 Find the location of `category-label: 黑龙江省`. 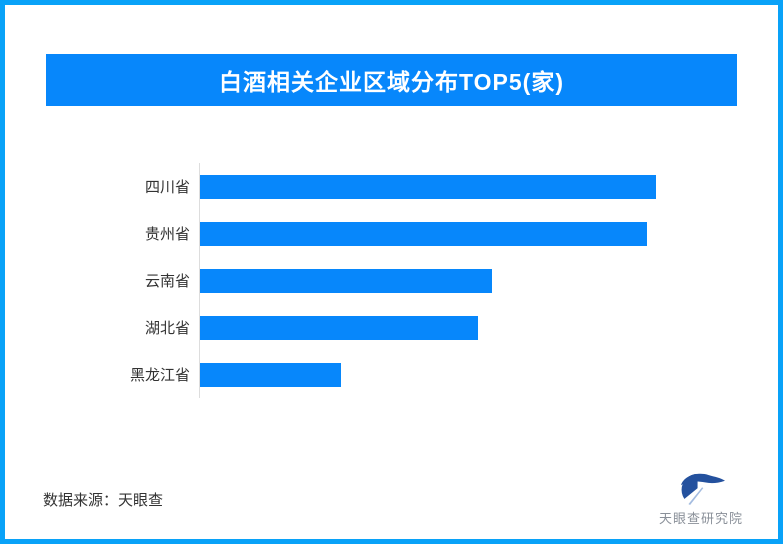

category-label: 黑龙江省 is located at coordinates (159, 375).